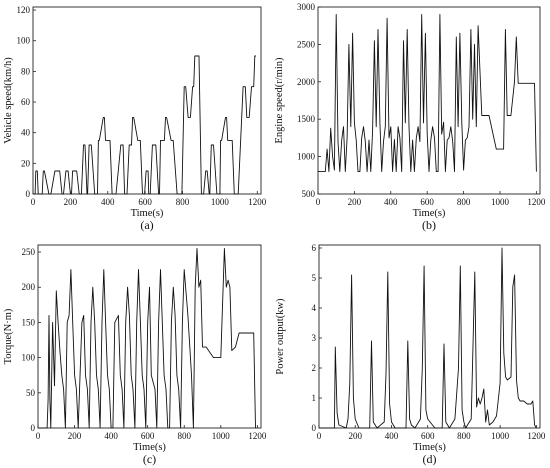 The height and width of the screenshot is (468, 550). Describe the element at coordinates (146, 225) in the screenshot. I see `panel-caption: (a)` at that location.